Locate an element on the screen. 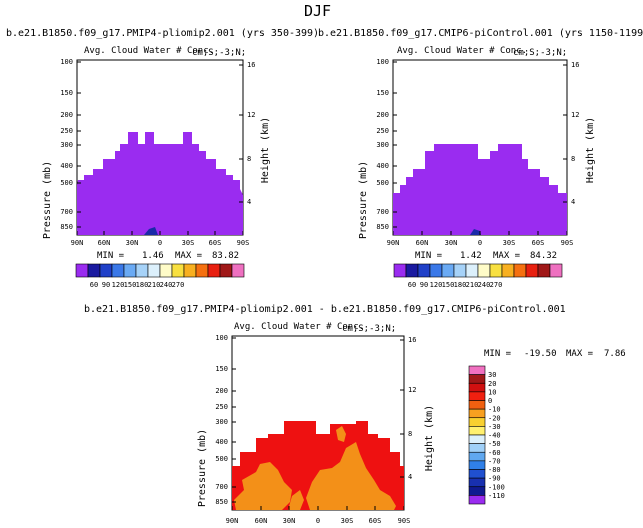 The width and height of the screenshot is (643, 528). panel1-min: 1.46 is located at coordinates (153, 256).